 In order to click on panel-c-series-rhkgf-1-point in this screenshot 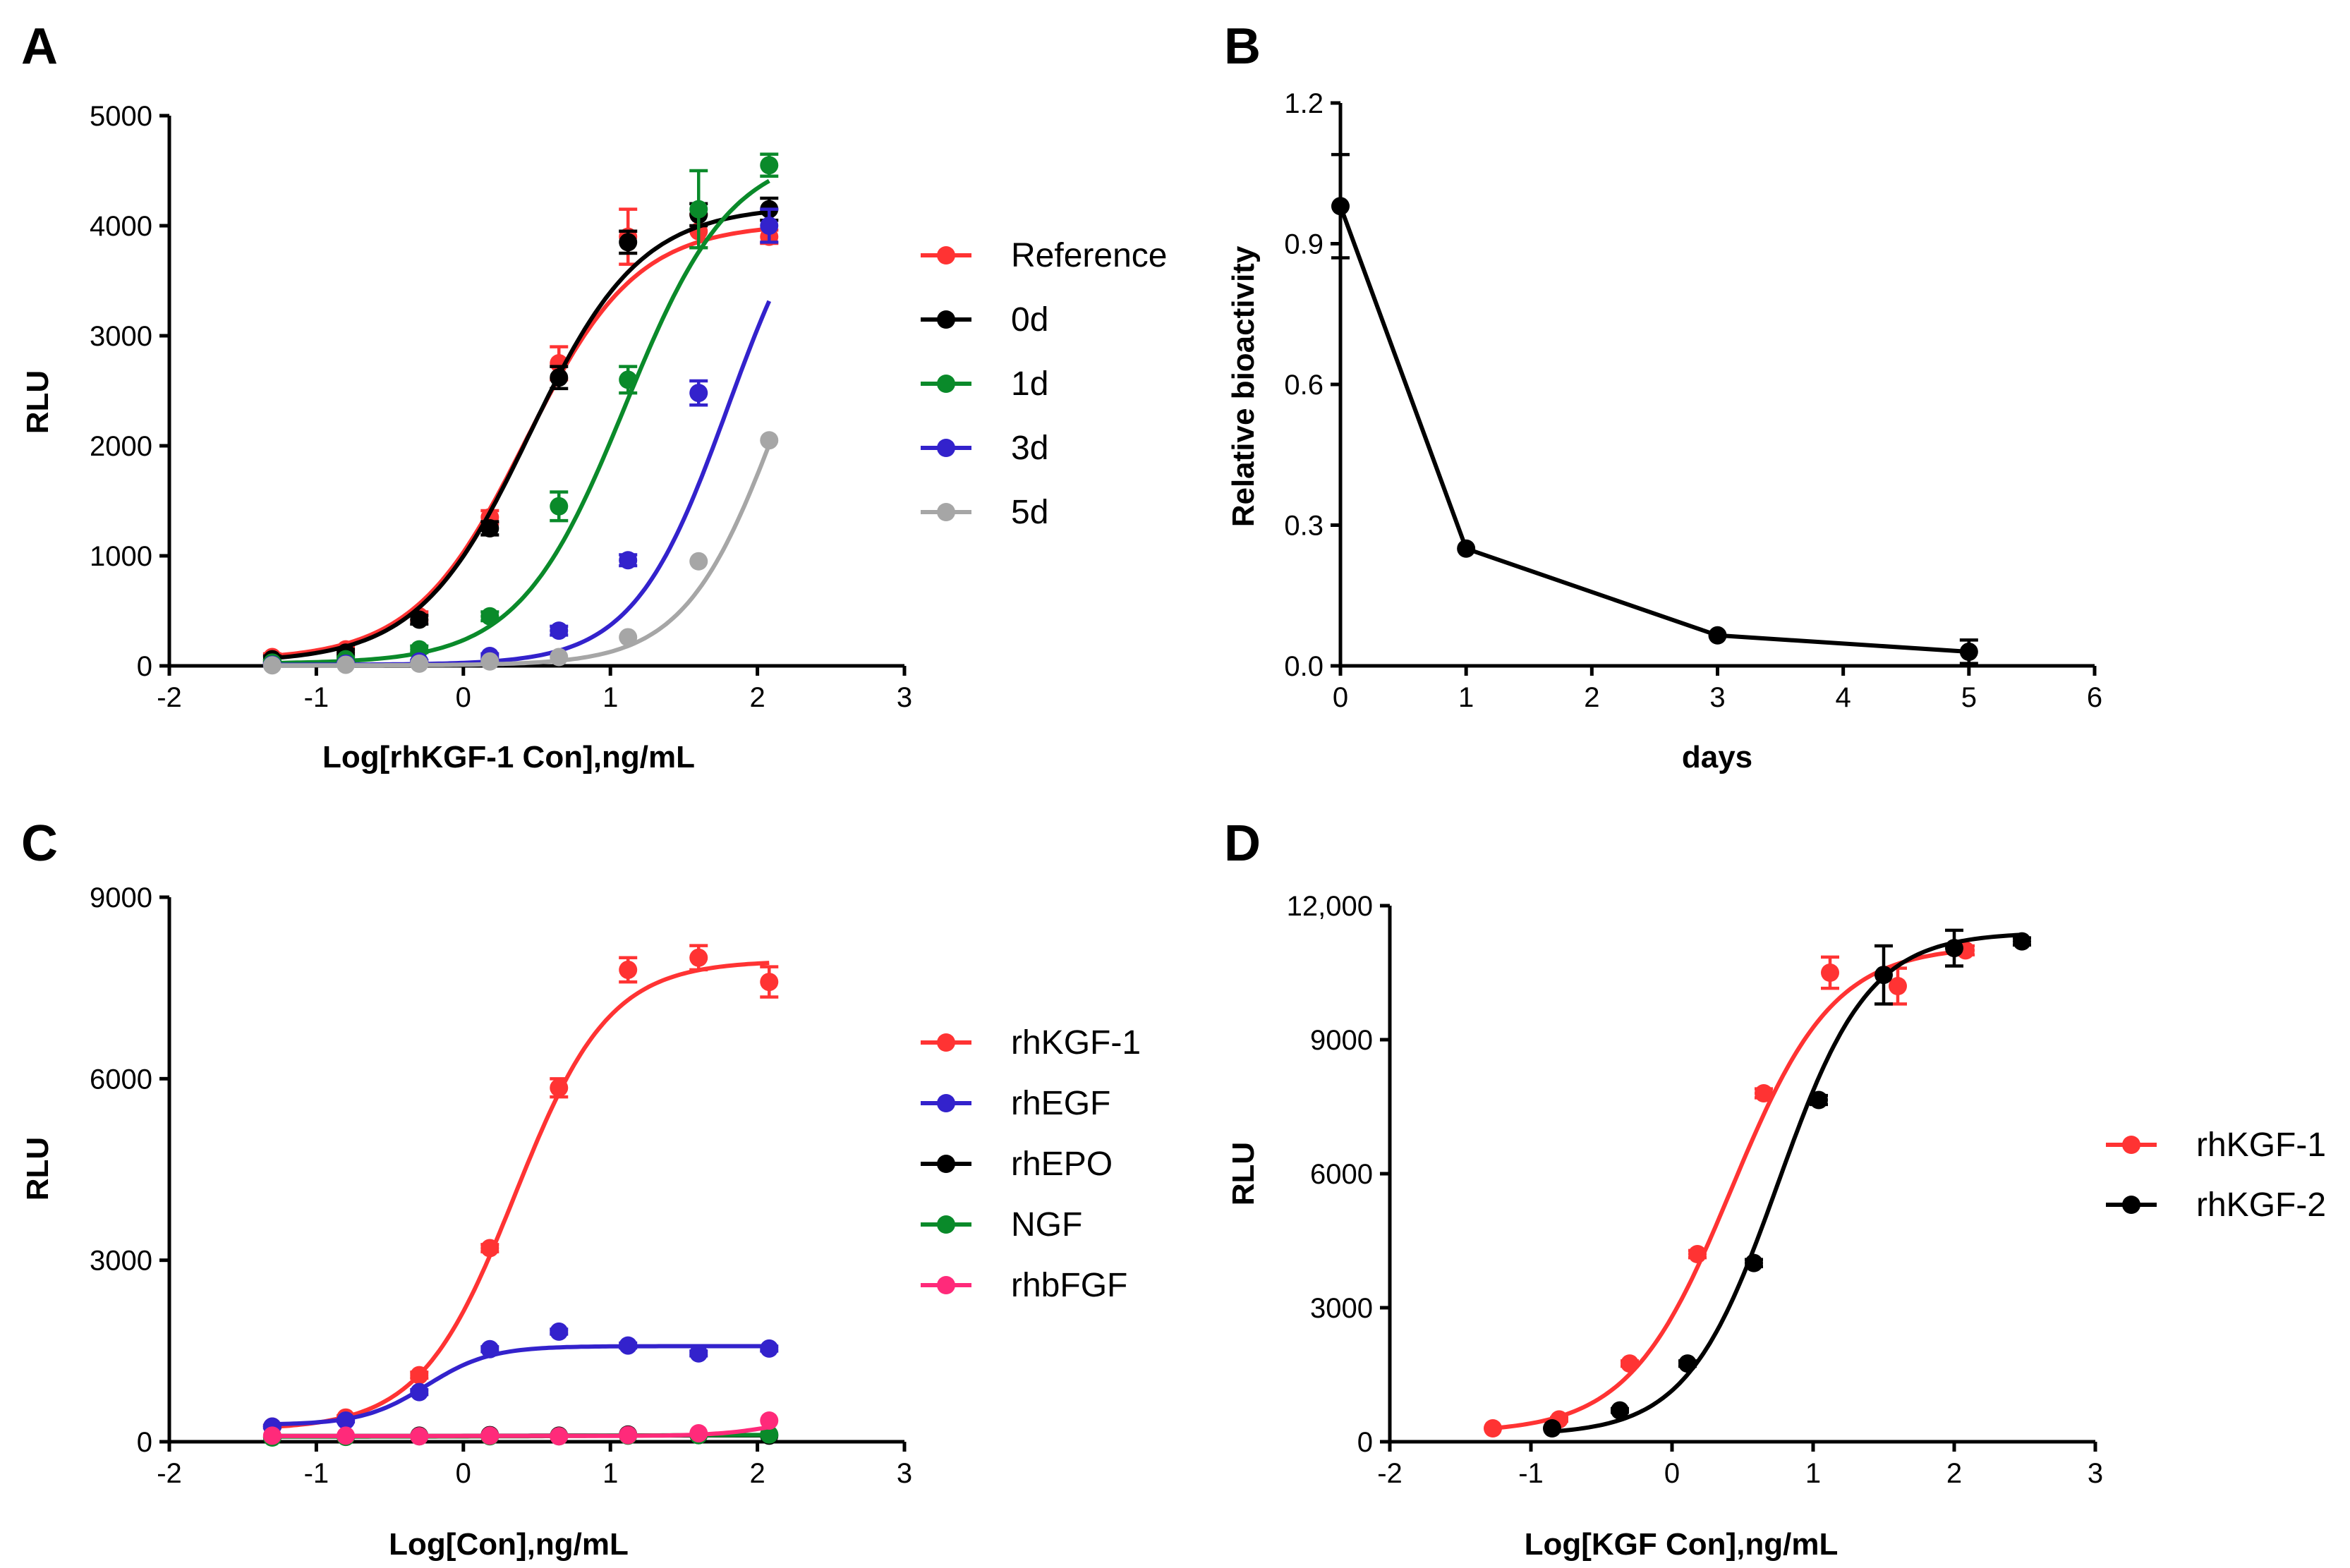, I will do `click(628, 970)`.